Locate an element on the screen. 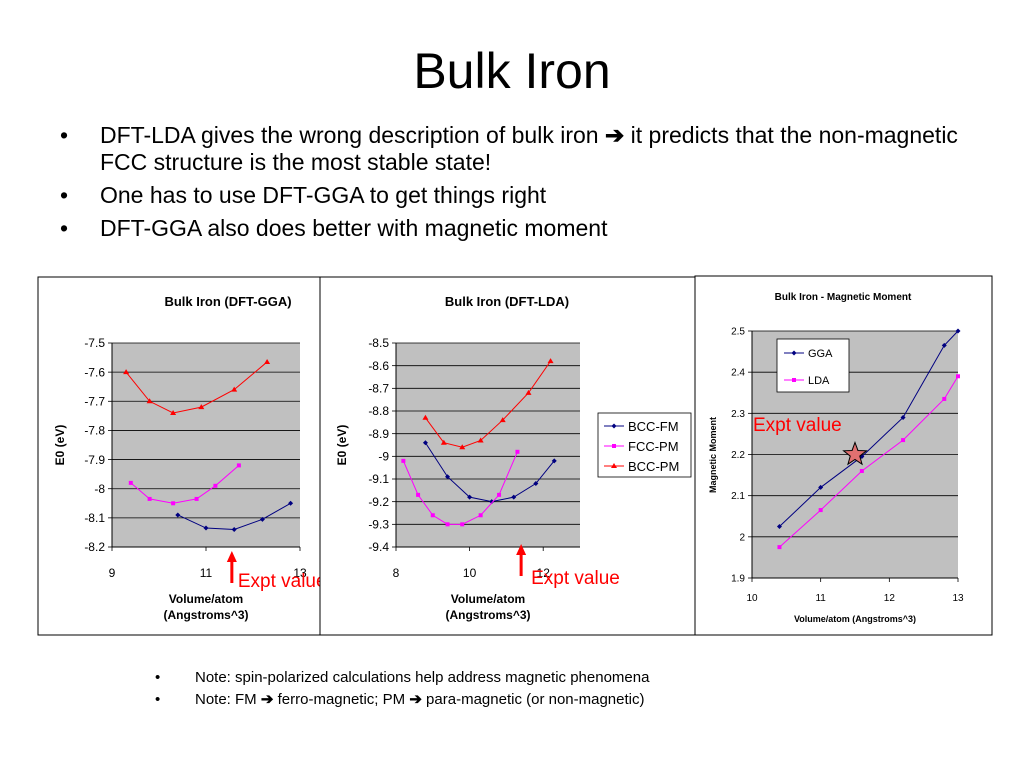  x-axis-label: Volume/atom (Angstroms^3) is located at coordinates (855, 619).